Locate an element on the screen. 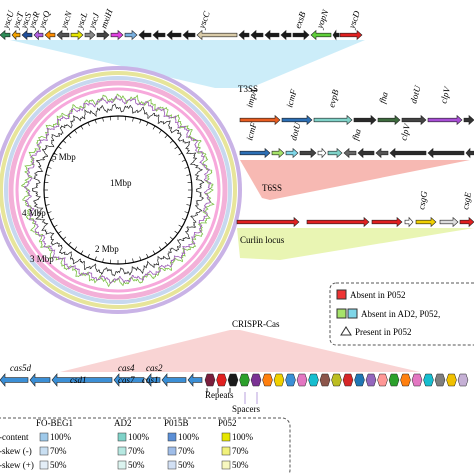 This screenshot has width=474, height=474. gene-label: csgG is located at coordinates (422, 200).